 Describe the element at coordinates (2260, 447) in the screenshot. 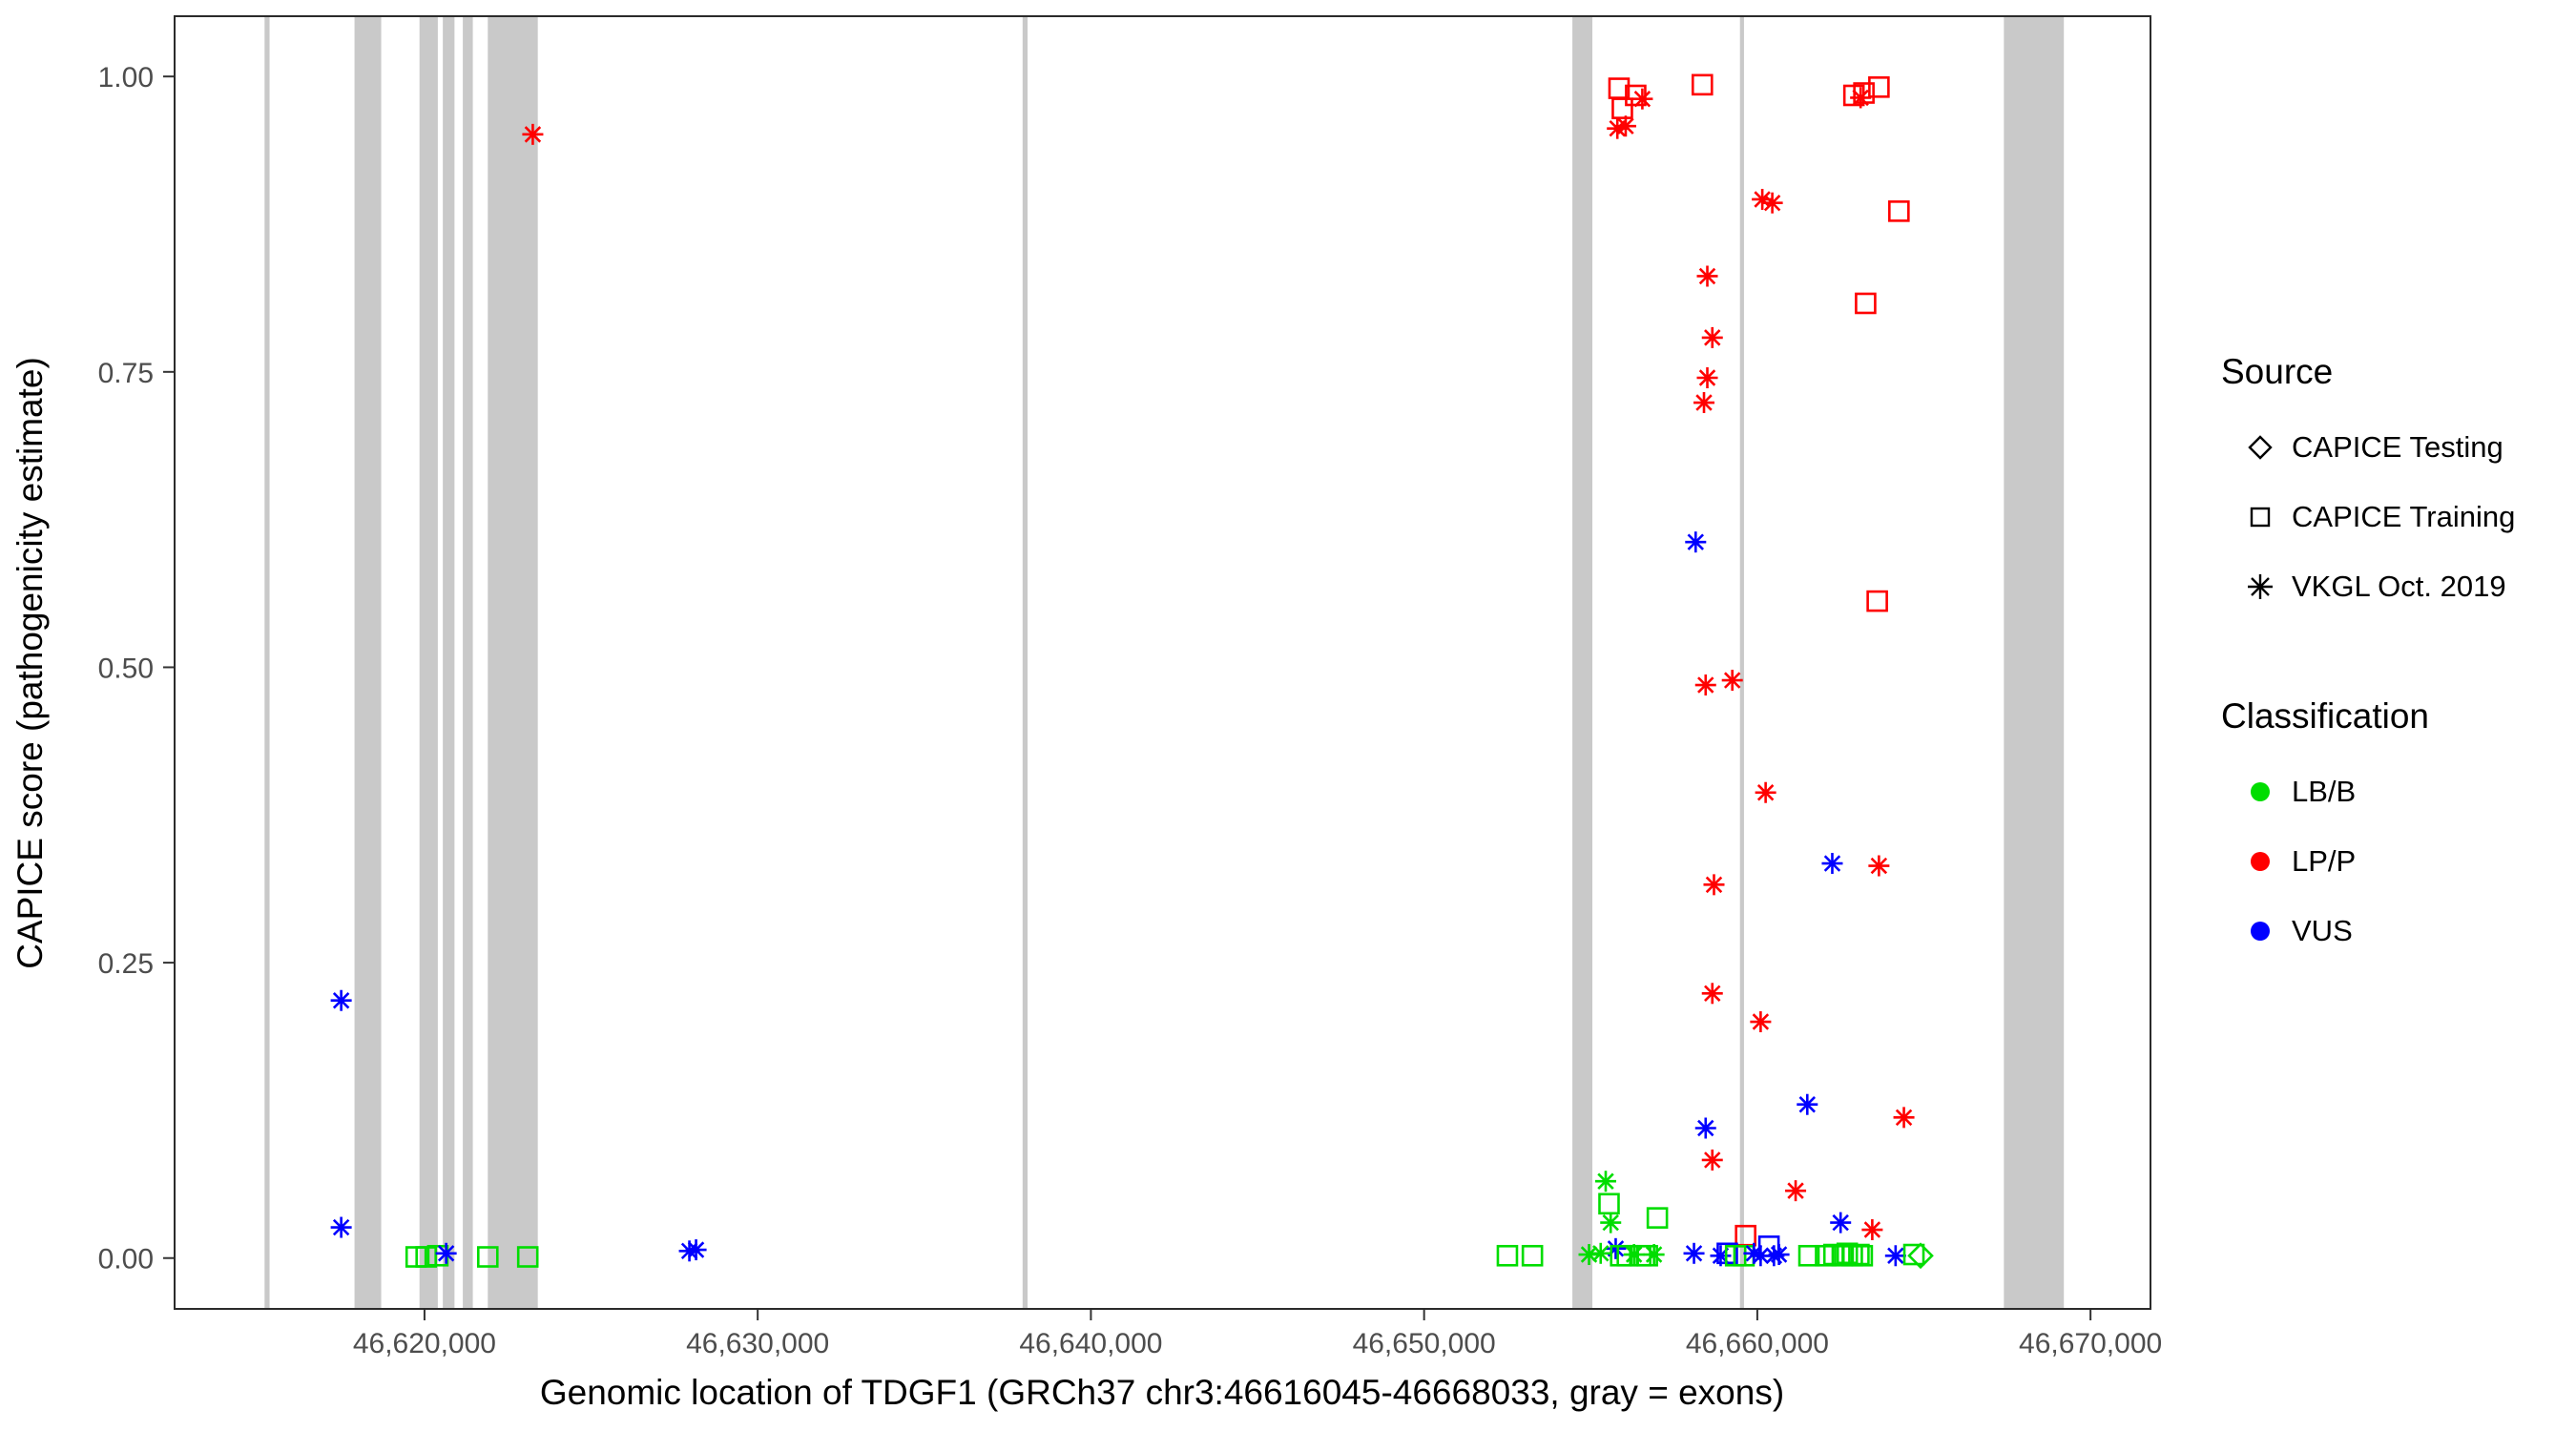

I see `diamond-icon` at that location.